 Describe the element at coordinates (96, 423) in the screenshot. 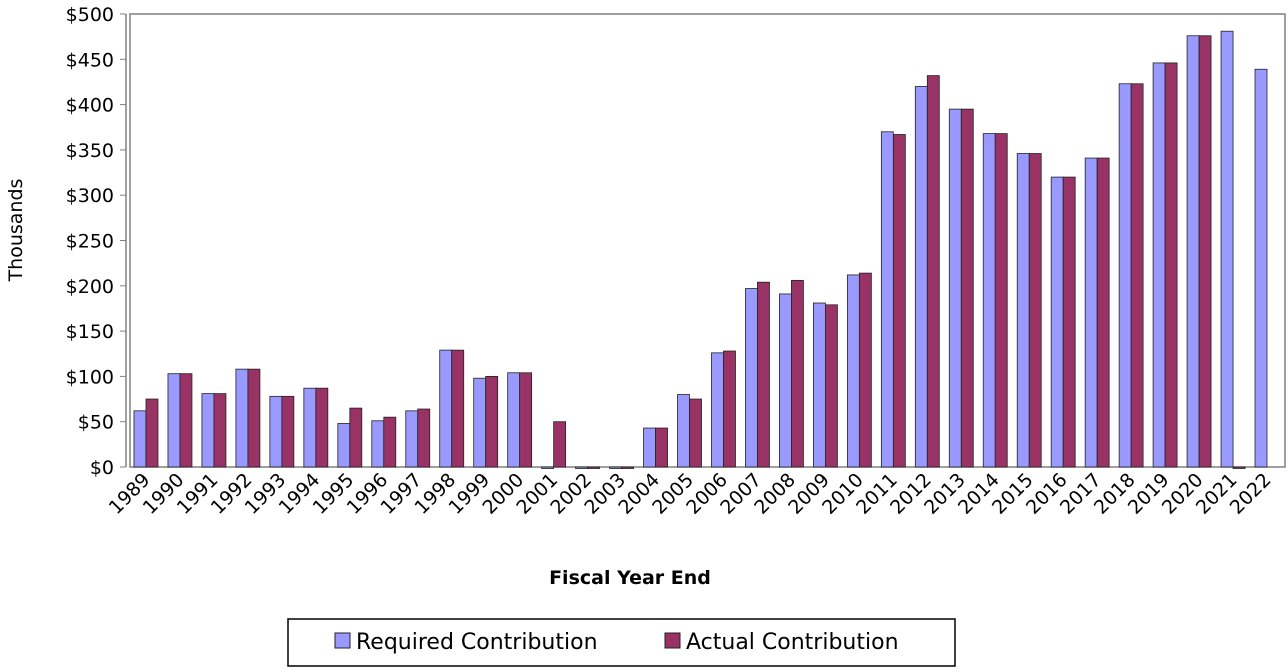

I see `y-tick-label: $50` at that location.